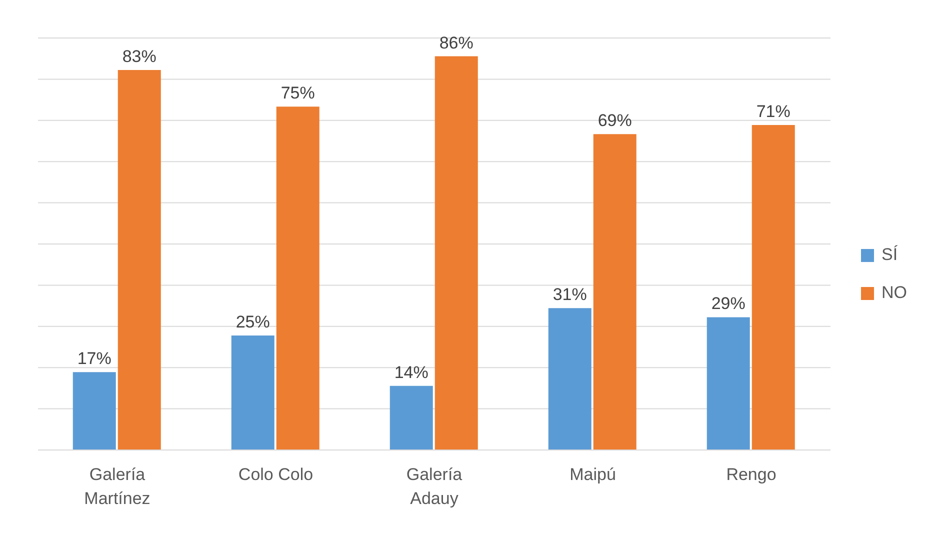  Describe the element at coordinates (569, 294) in the screenshot. I see `data-label: 31%` at that location.